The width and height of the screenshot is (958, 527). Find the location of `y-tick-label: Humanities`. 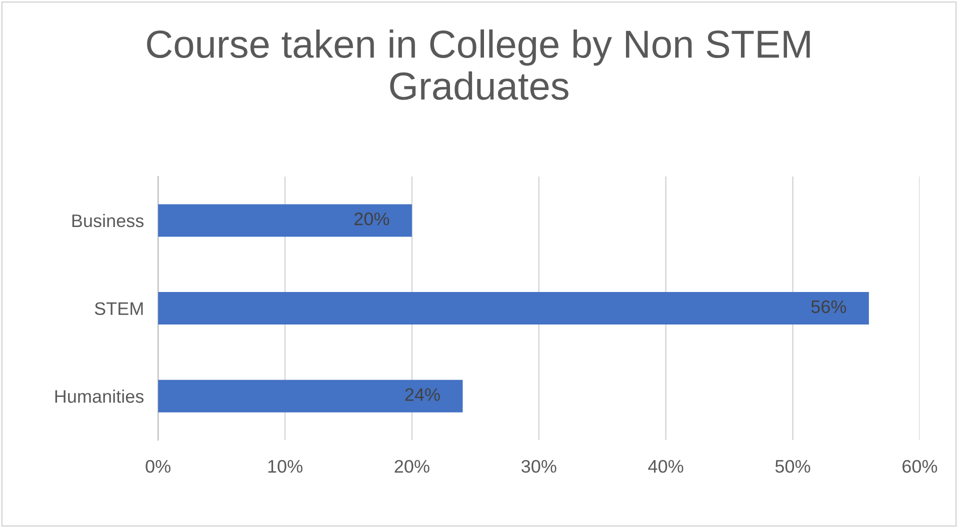

y-tick-label: Humanities is located at coordinates (99, 396).